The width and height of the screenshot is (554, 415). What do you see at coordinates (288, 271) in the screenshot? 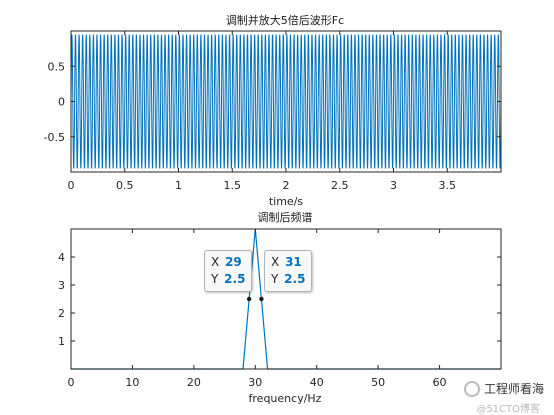
I see `datatip-right: X 31 Y 2.5` at bounding box center [288, 271].